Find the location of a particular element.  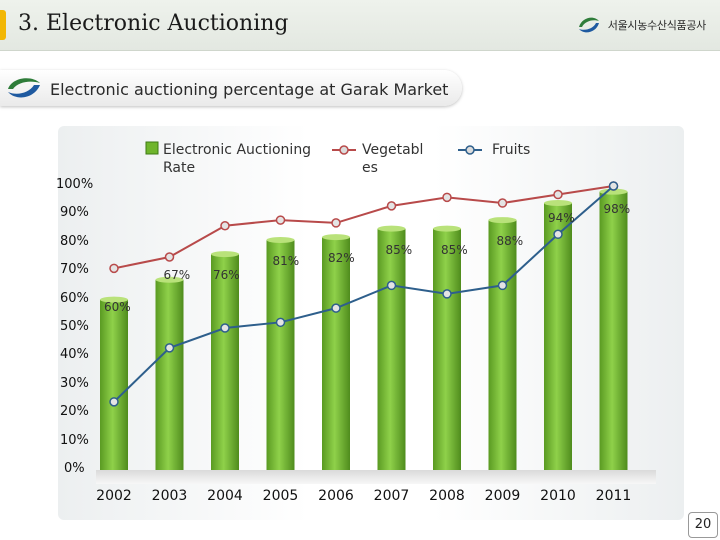

subtitle-swirl-icon is located at coordinates (24, 88).